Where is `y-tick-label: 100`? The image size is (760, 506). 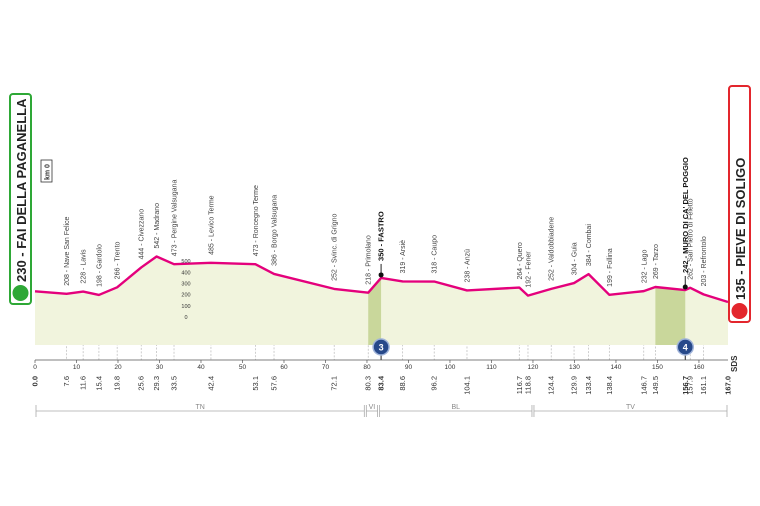
y-tick-label: 100 is located at coordinates (185, 307).